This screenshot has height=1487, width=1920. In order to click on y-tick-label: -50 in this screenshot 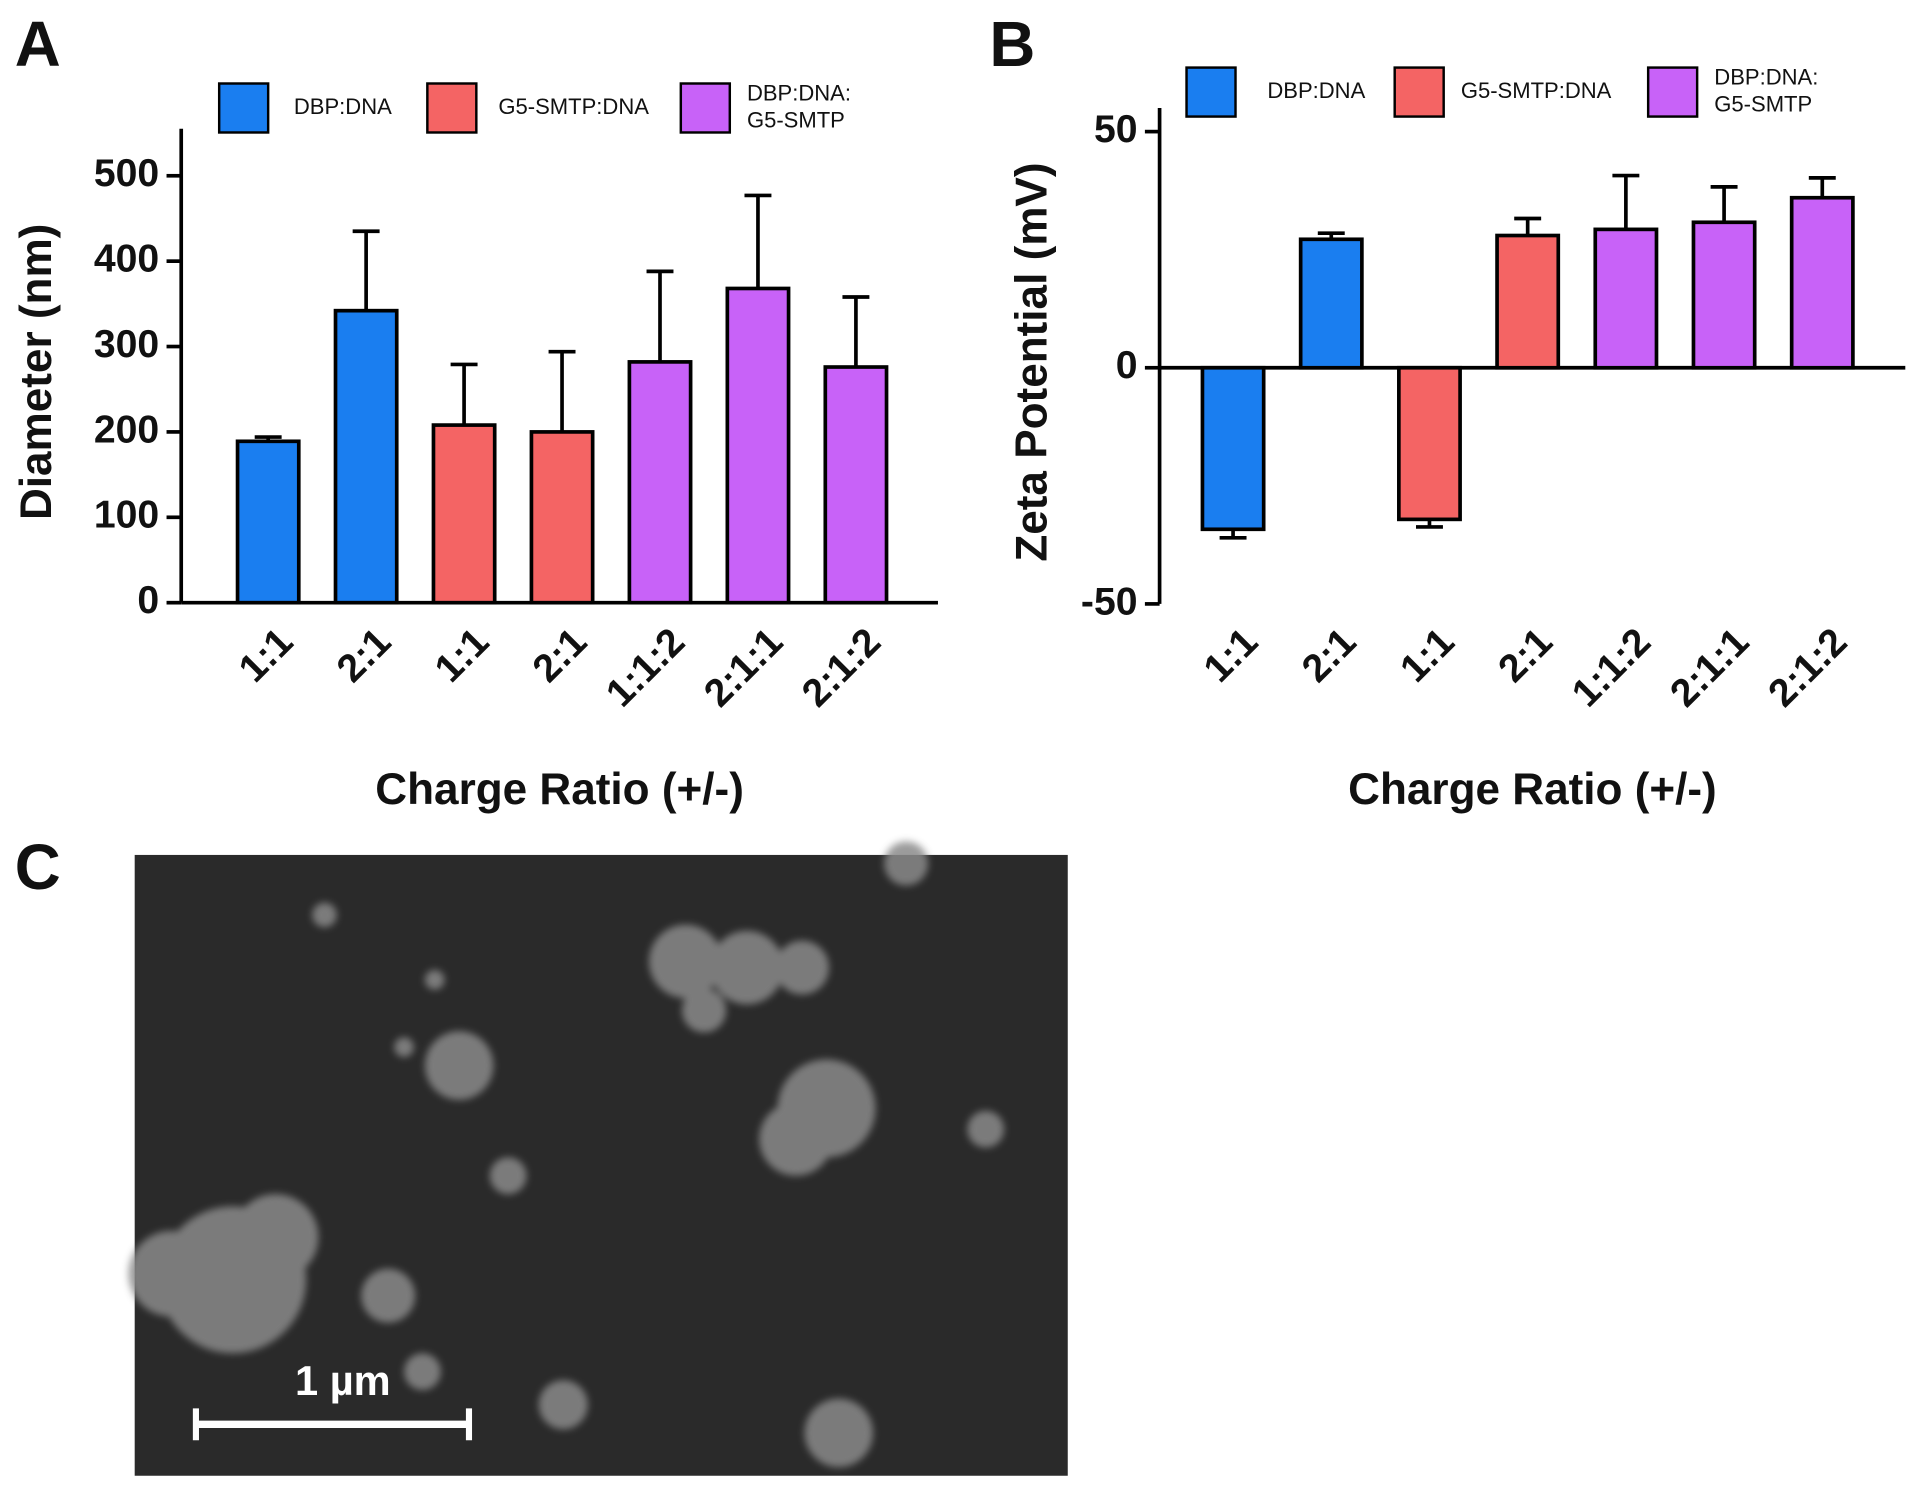, I will do `click(1109, 601)`.